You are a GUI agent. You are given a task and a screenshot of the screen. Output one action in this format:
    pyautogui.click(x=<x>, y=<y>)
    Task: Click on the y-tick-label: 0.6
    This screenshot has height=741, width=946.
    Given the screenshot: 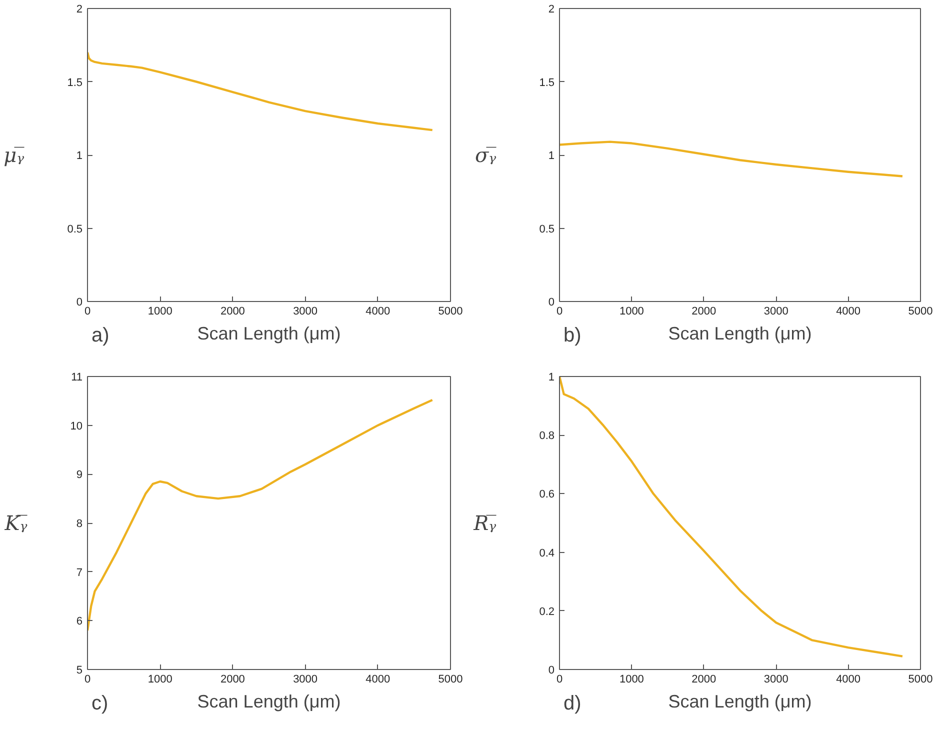 What is the action you would take?
    pyautogui.click(x=547, y=494)
    